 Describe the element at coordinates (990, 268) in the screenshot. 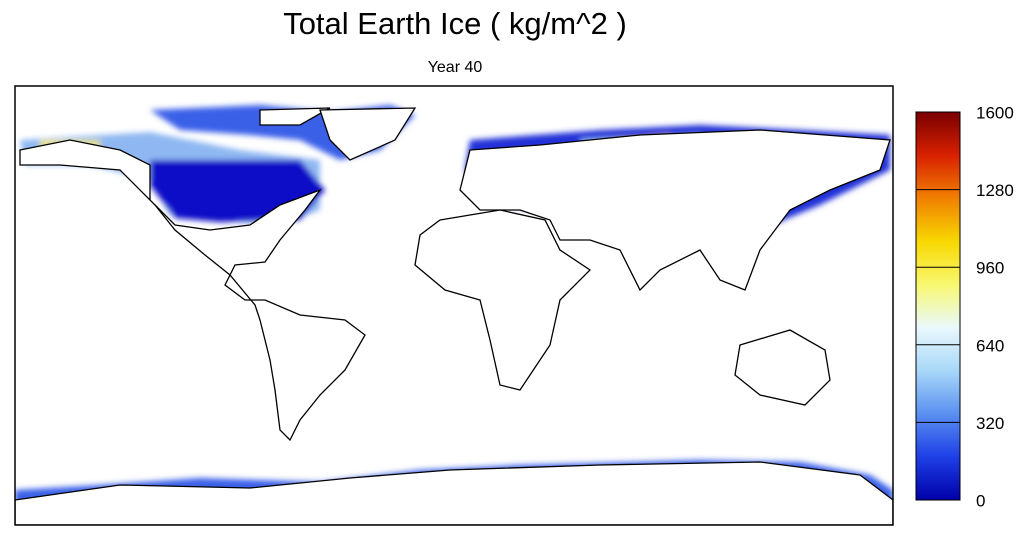

I see `colorbar-tick-label: 960` at that location.